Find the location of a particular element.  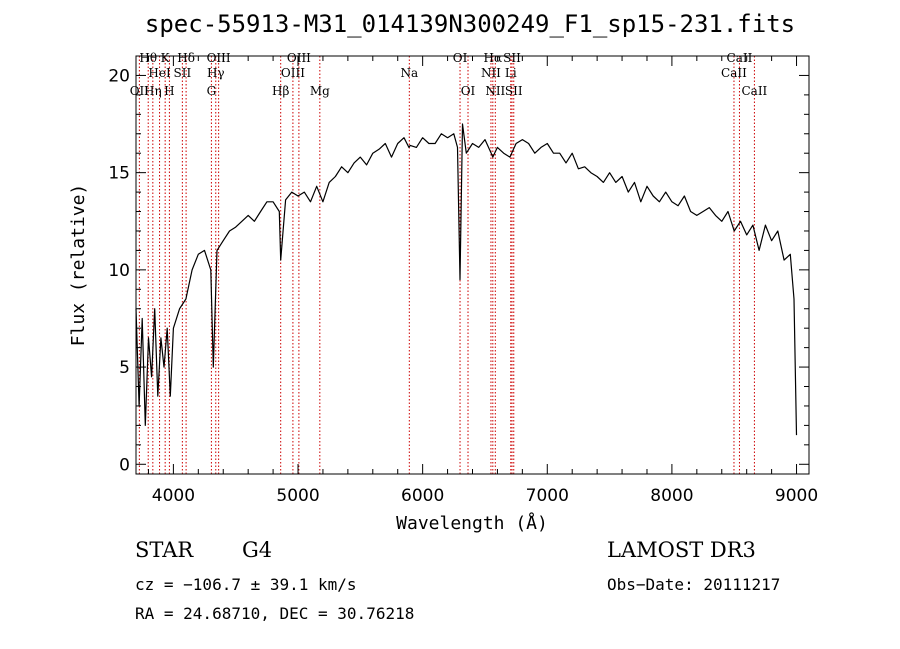

y-tick-label: 0 is located at coordinates (124, 465).